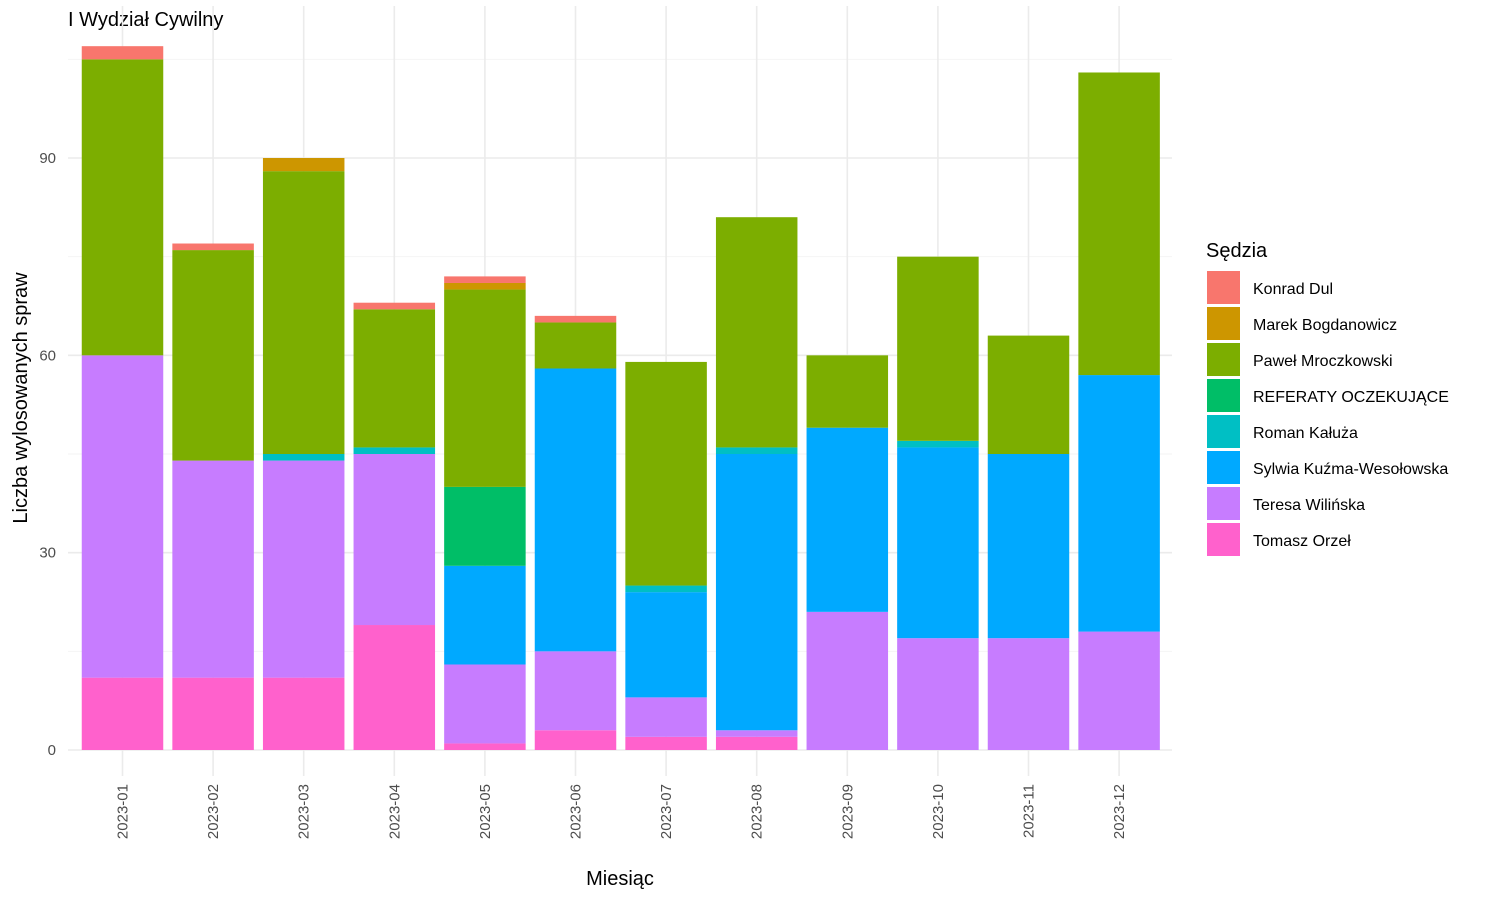 This screenshot has width=1500, height=900. Describe the element at coordinates (52, 750) in the screenshot. I see `y-tick-label: 0` at that location.